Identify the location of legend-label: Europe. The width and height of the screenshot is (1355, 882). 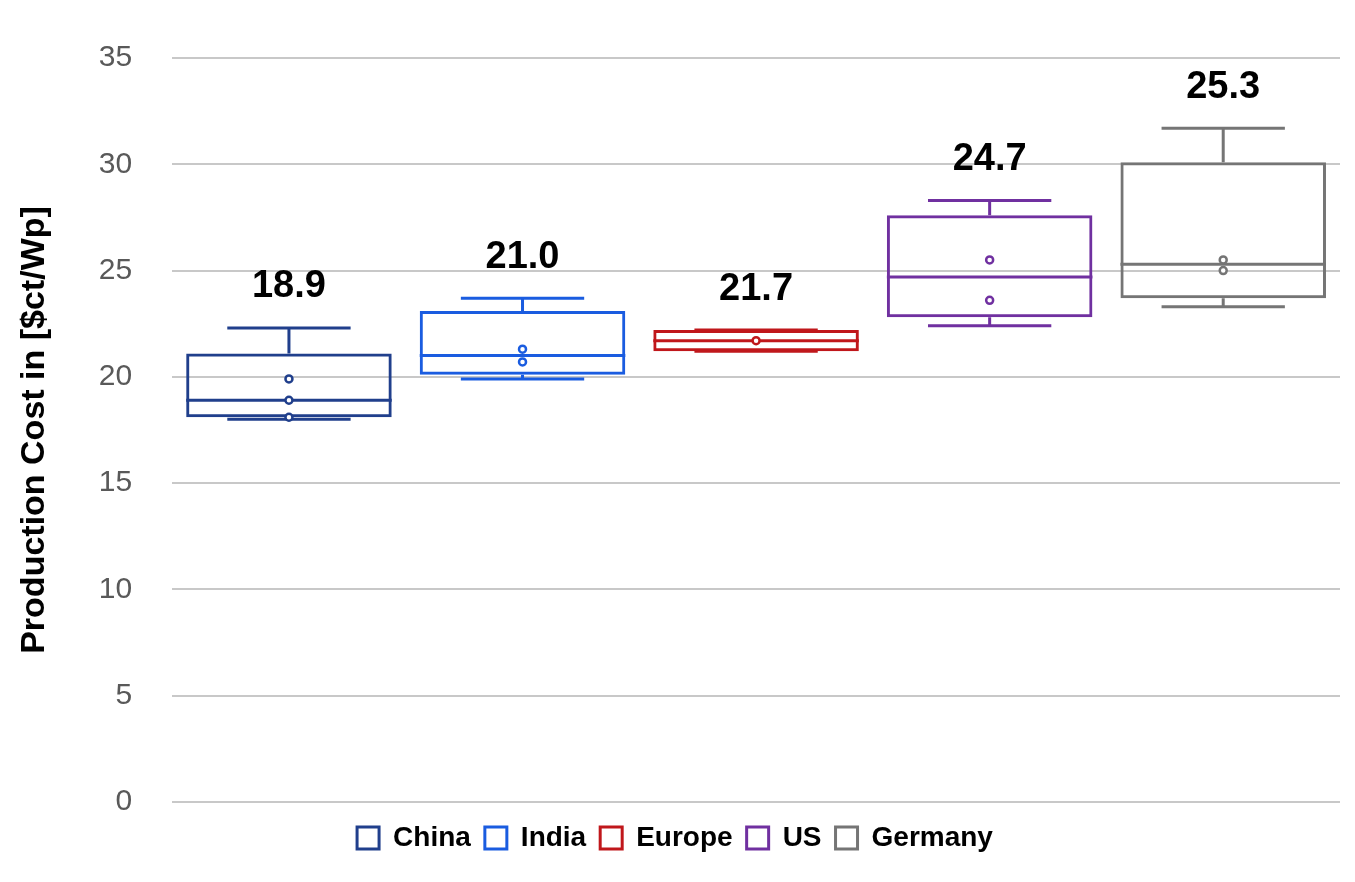
(684, 836).